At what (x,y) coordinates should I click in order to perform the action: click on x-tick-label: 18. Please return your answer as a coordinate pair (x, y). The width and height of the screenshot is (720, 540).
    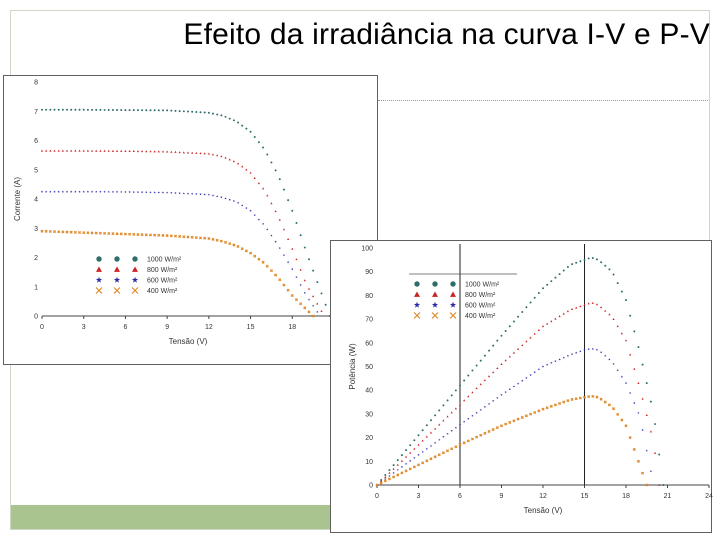
    Looking at the image, I should click on (626, 496).